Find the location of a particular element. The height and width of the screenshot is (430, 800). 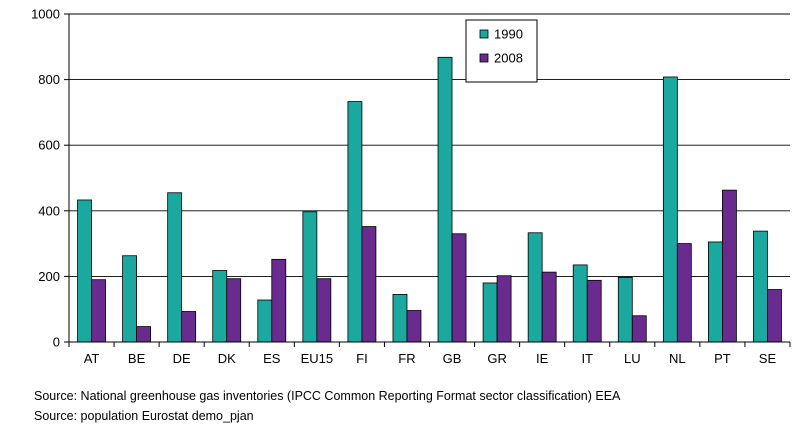

legend-swatch-1990 is located at coordinates (484, 34).